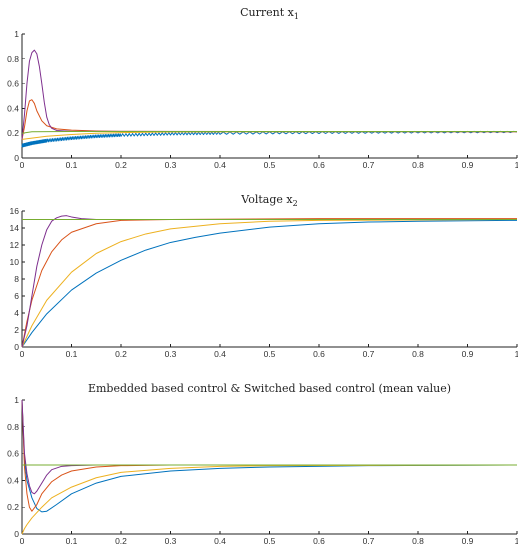 Image resolution: width=518 pixels, height=551 pixels. Describe the element at coordinates (16, 279) in the screenshot. I see `y-tick-label: 8` at that location.